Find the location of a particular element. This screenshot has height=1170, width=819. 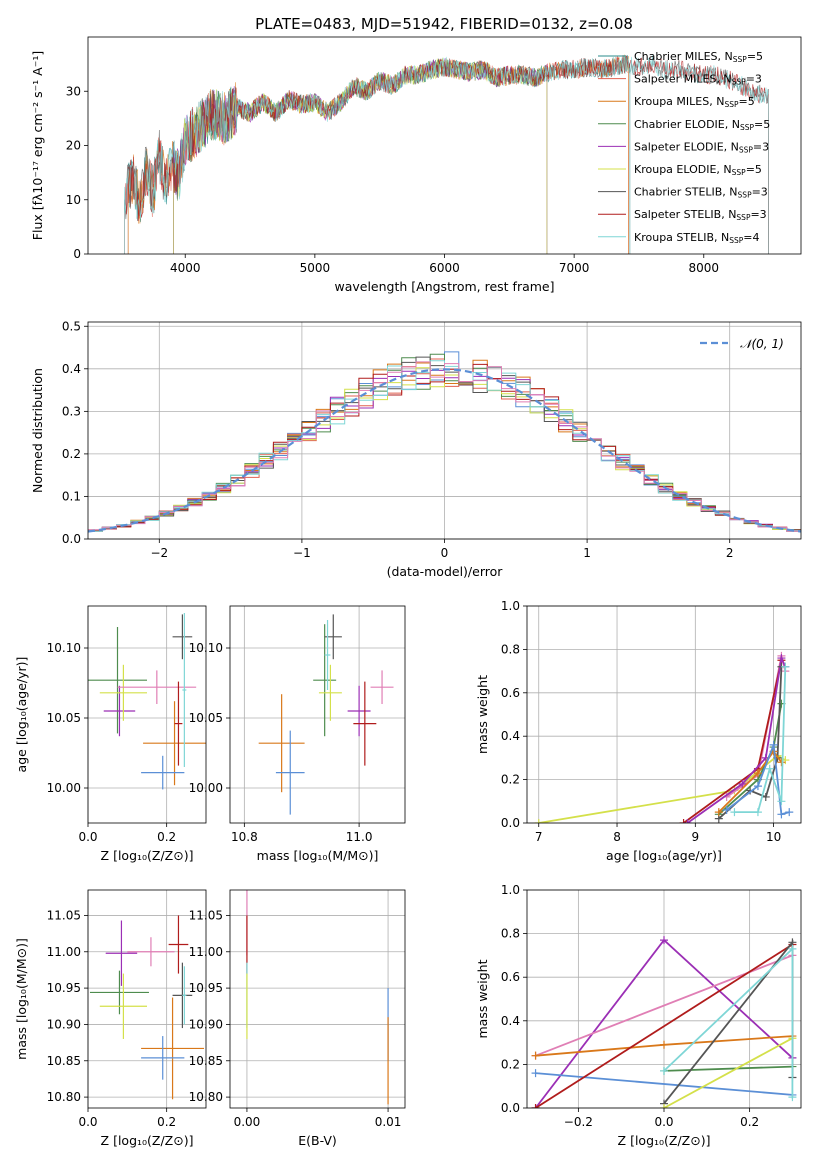

y-tick-label: 10.10 is located at coordinates (206, 648).